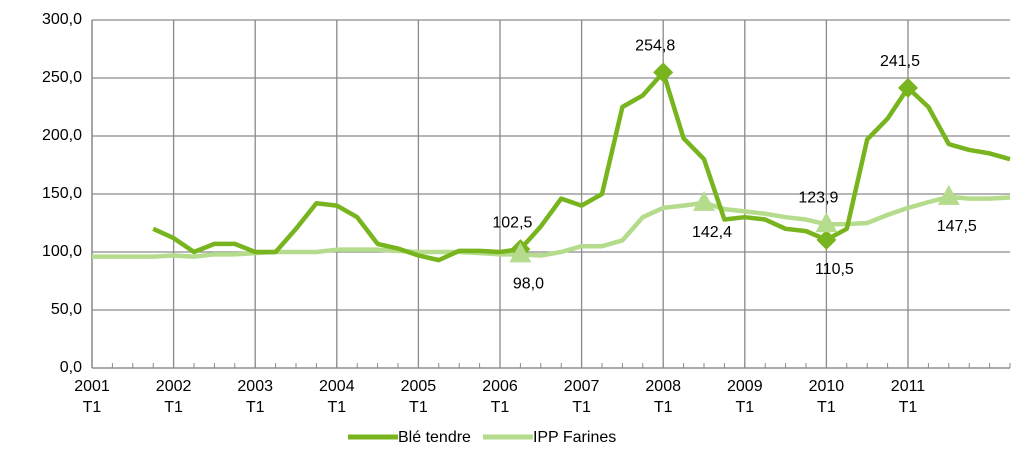 The height and width of the screenshot is (450, 1030). What do you see at coordinates (818, 197) in the screenshot?
I see `data-label: 123,9` at bounding box center [818, 197].